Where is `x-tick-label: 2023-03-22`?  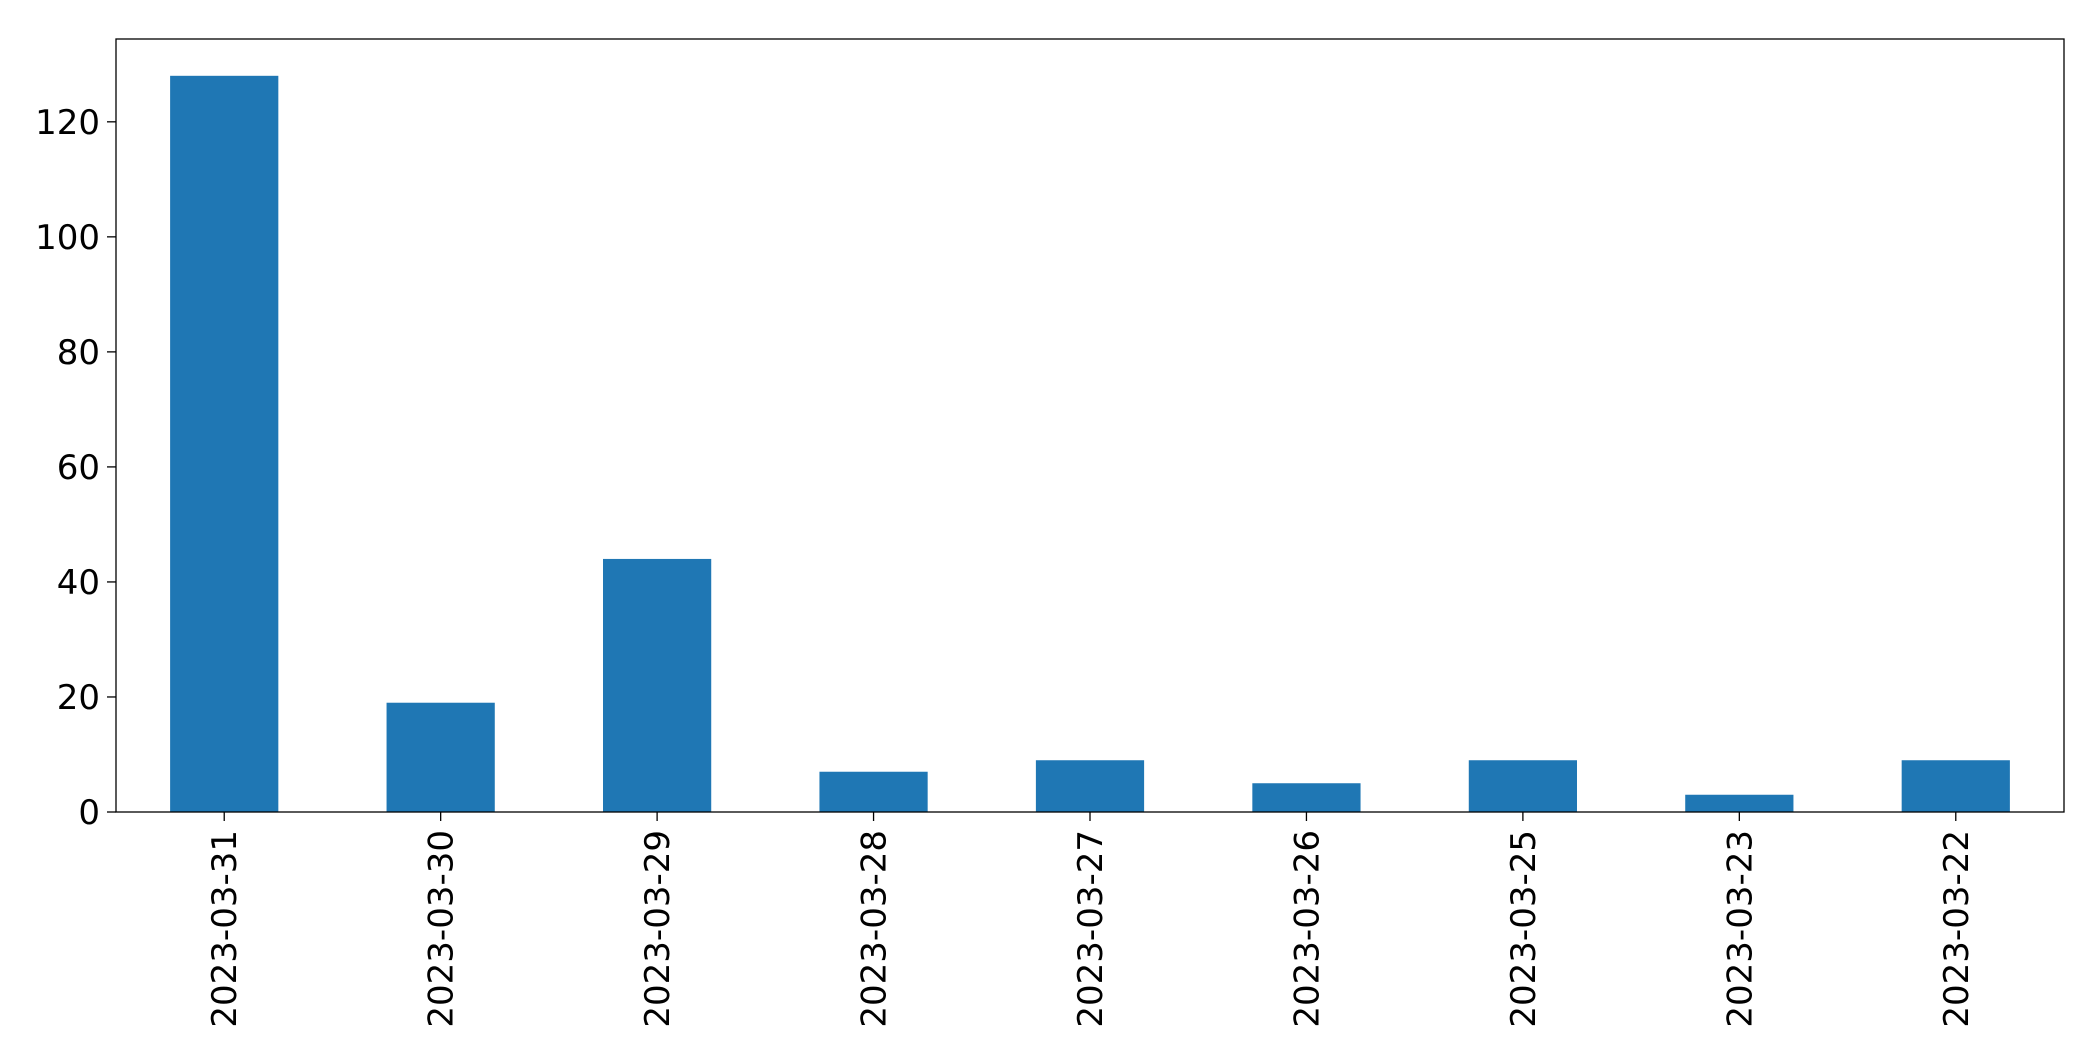 x-tick-label: 2023-03-22 is located at coordinates (1957, 929).